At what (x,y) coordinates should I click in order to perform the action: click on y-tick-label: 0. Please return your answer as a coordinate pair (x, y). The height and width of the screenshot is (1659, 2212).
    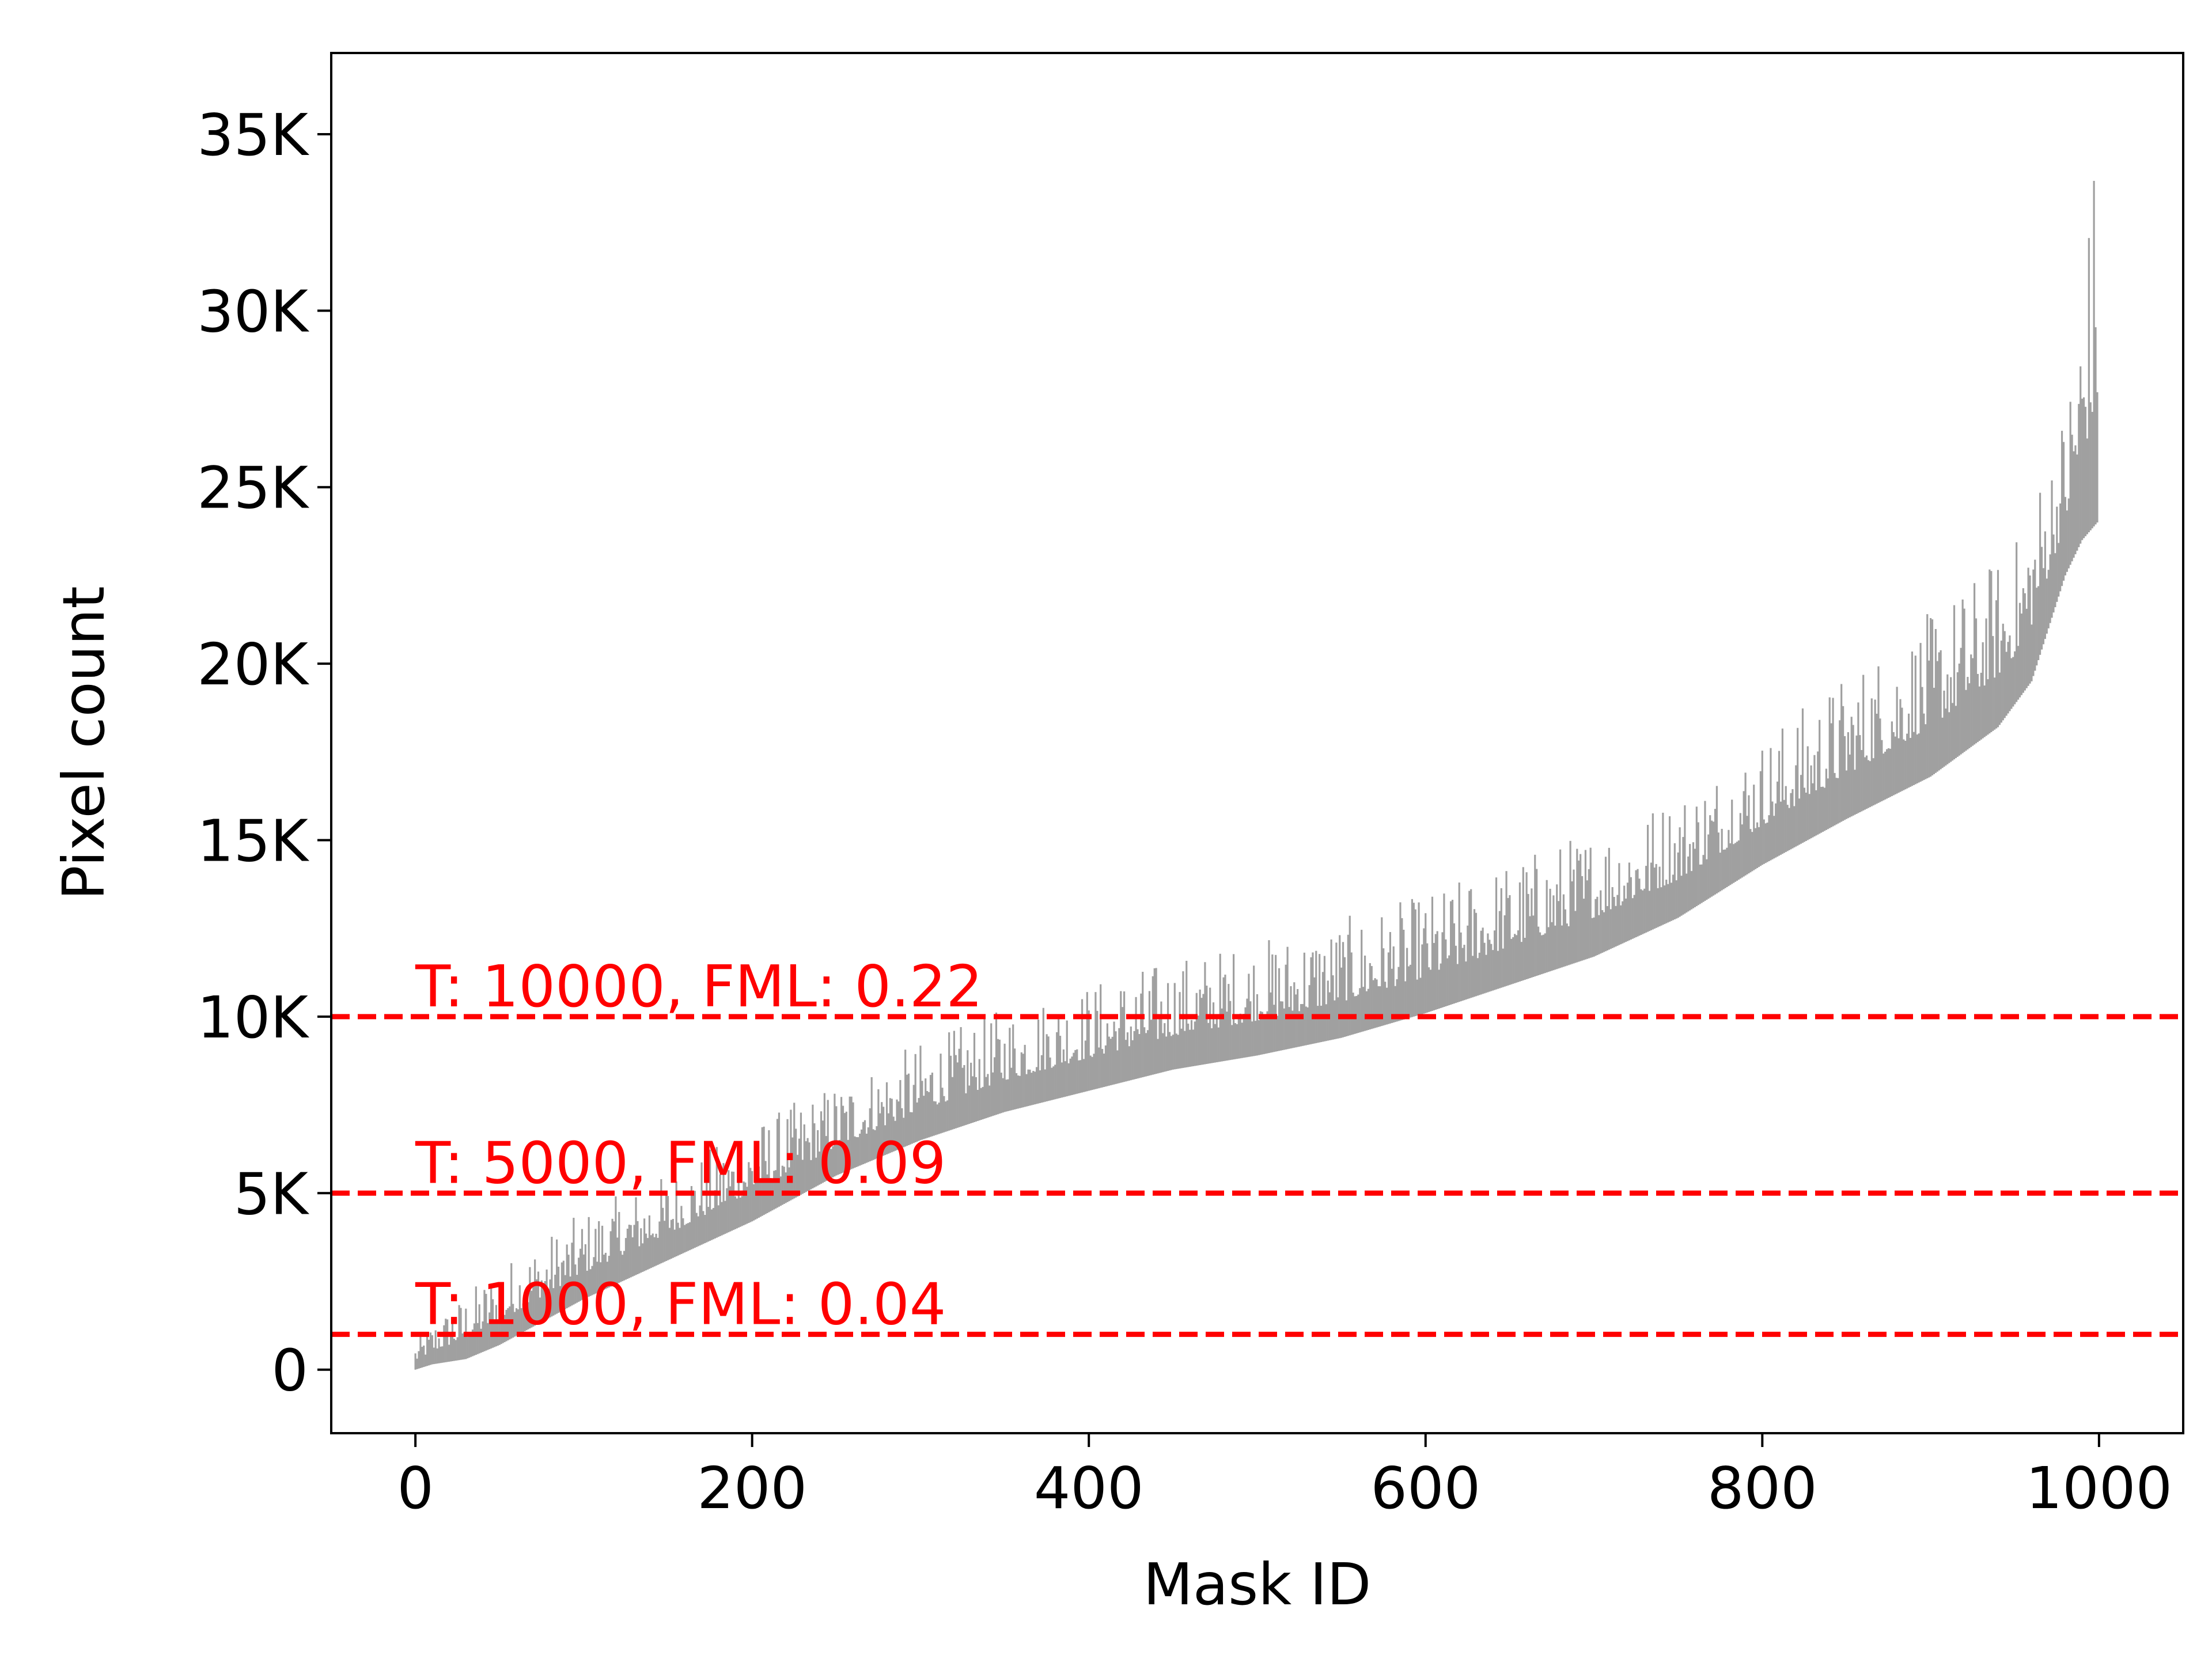
    Looking at the image, I should click on (289, 1370).